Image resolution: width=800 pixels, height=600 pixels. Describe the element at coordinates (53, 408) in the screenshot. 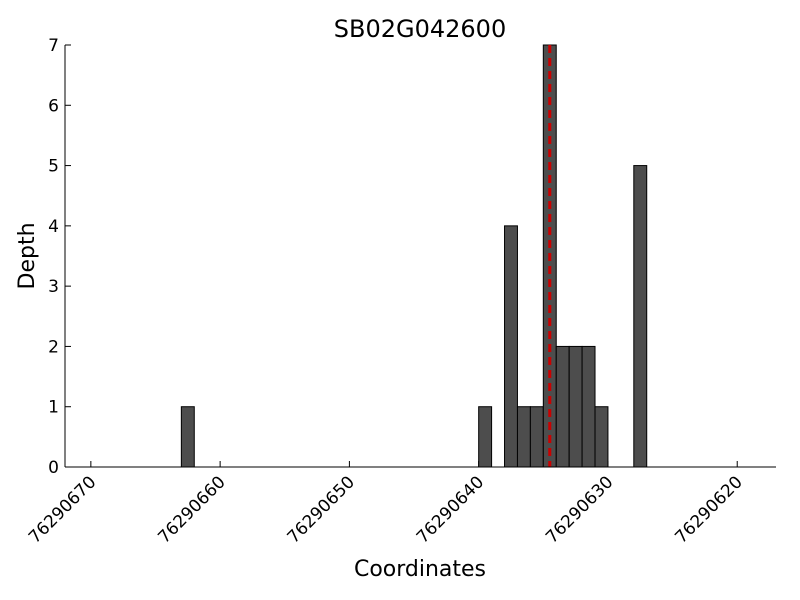

I see `y-tick-label: 1` at that location.